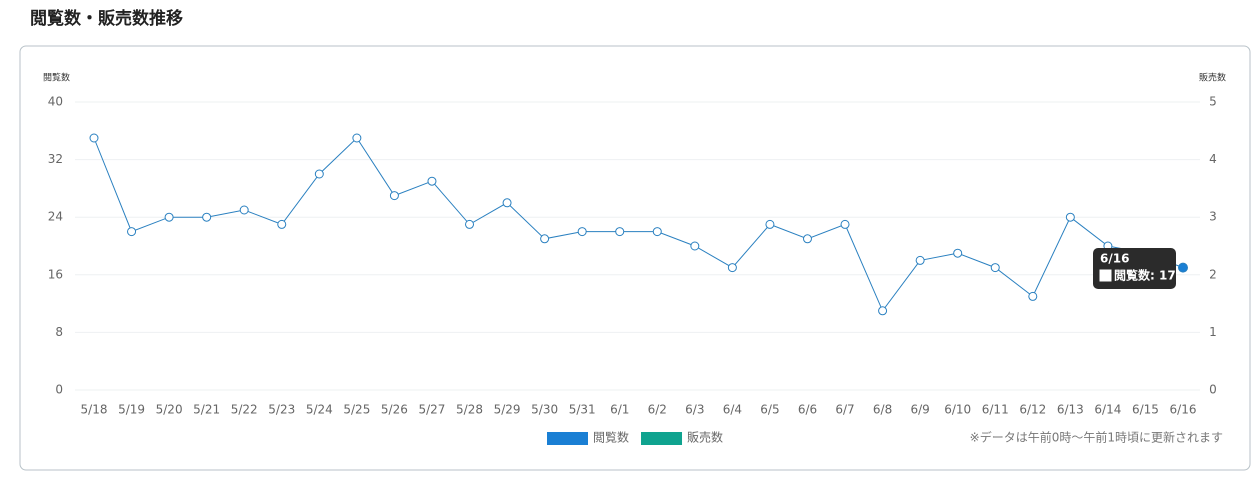 This screenshot has height=497, width=1259. Describe the element at coordinates (169, 410) in the screenshot. I see `x-tick-label: 5/20` at that location.